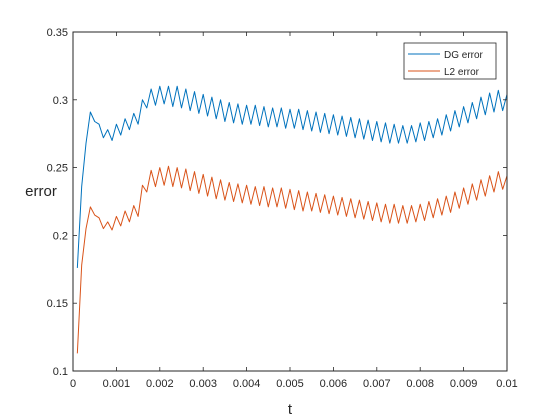 The height and width of the screenshot is (420, 560). Describe the element at coordinates (60, 372) in the screenshot. I see `y-tick-label: 0.1` at that location.